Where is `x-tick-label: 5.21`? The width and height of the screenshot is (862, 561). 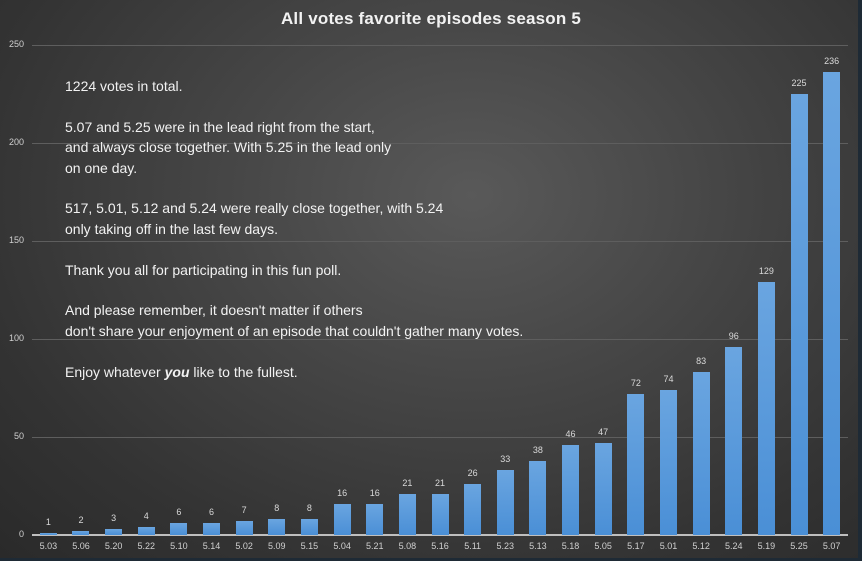 x-tick-label: 5.21 is located at coordinates (374, 546).